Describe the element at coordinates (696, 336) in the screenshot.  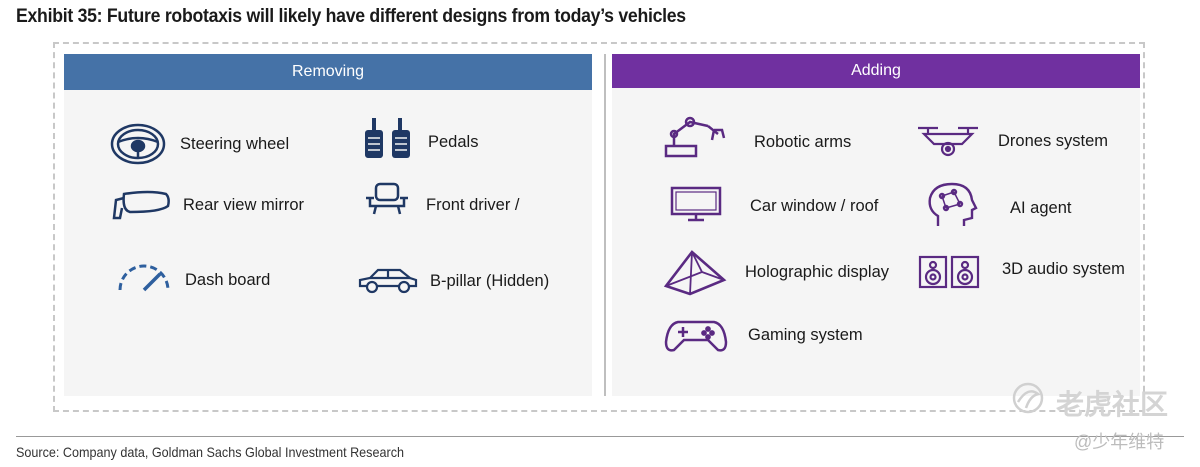
I see `gamepad-icon` at that location.